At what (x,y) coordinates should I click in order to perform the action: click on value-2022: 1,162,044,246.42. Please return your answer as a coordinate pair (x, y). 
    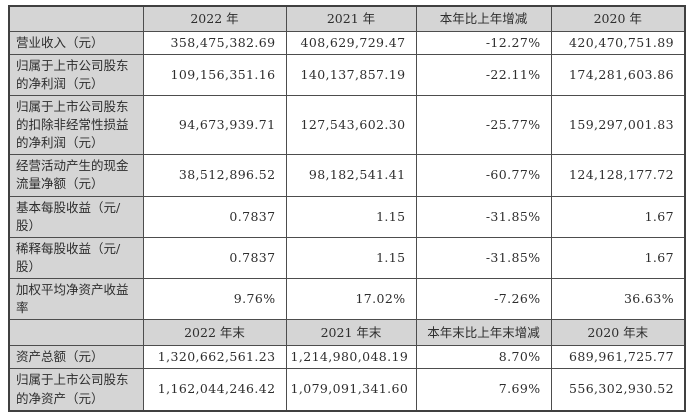
    Looking at the image, I should click on (214, 390).